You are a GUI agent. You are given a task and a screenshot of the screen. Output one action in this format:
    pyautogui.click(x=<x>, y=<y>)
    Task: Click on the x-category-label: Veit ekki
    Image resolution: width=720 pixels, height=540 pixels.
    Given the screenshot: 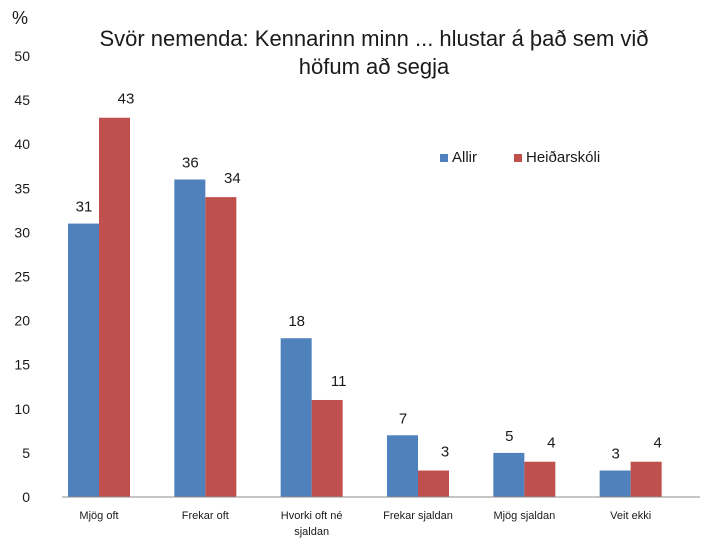 What is the action you would take?
    pyautogui.click(x=630, y=516)
    